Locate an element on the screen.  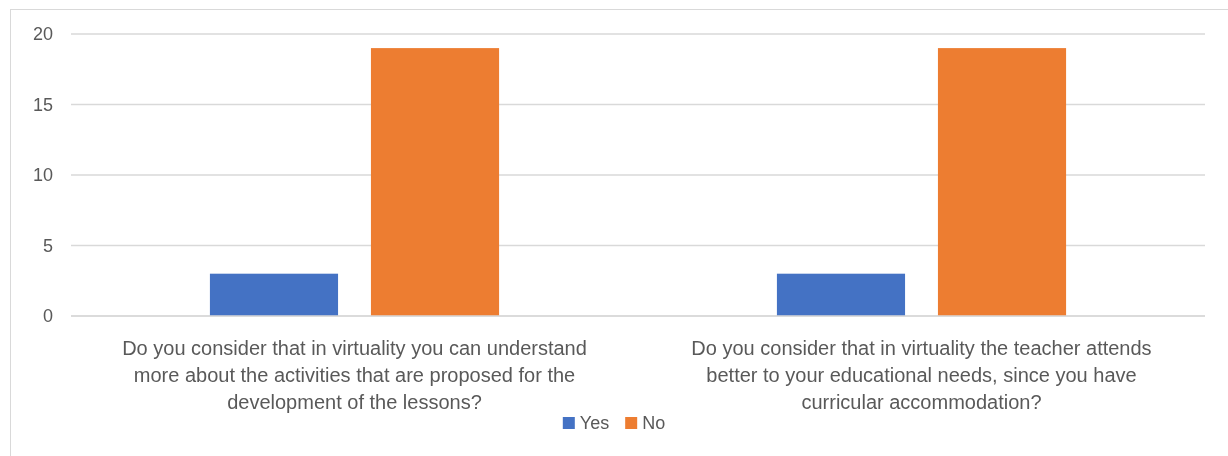
y-tick-label: 10 is located at coordinates (42, 175).